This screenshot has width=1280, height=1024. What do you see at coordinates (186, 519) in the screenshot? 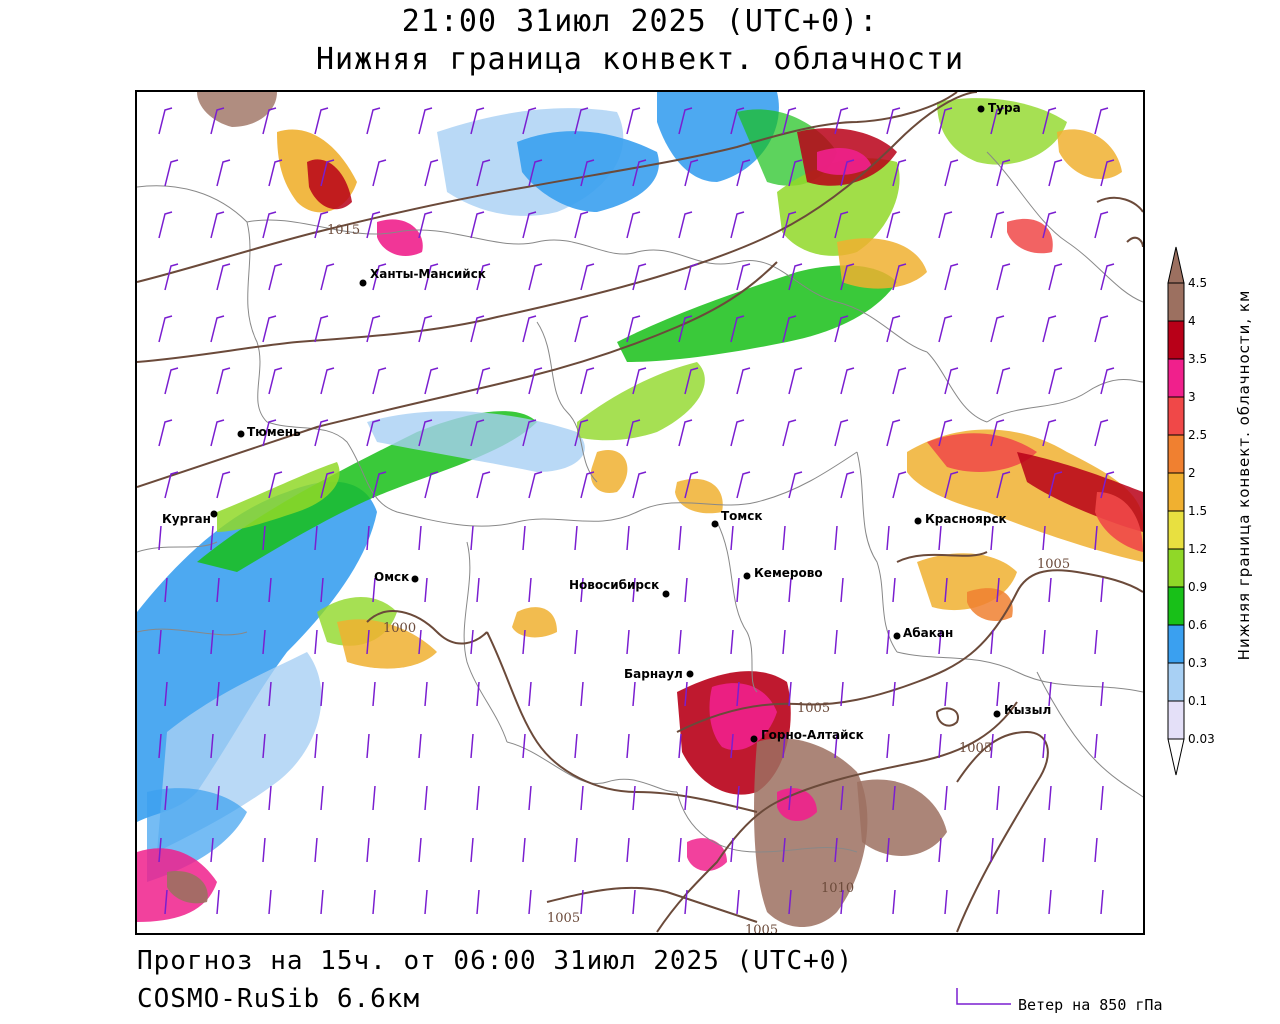
I see `city-label-kurgan: Курган` at bounding box center [186, 519].